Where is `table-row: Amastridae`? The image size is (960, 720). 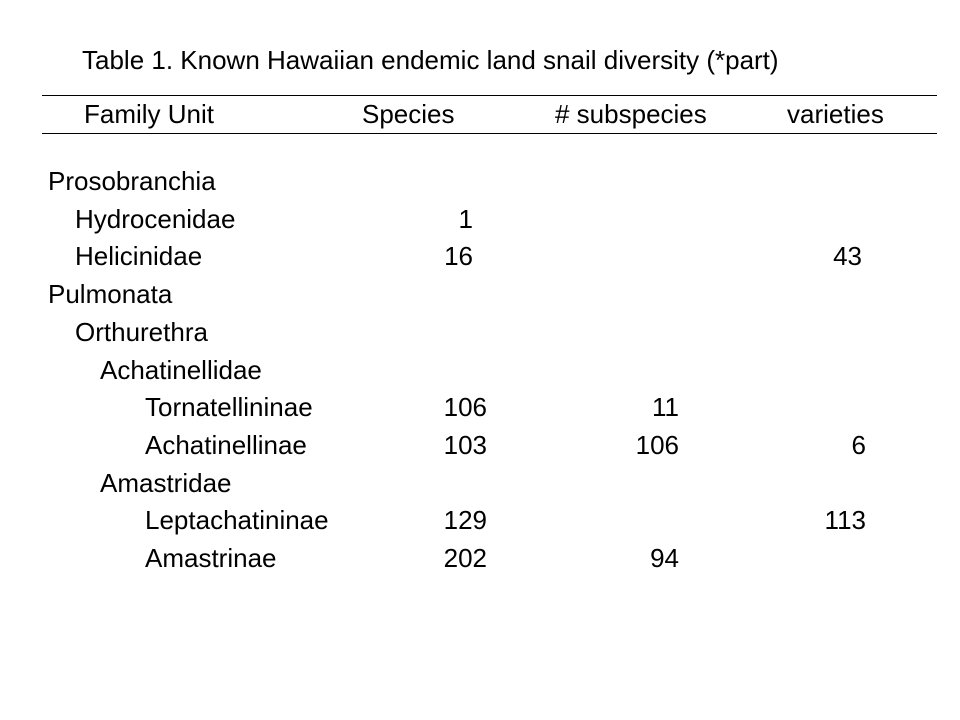 table-row: Amastridae is located at coordinates (480, 483).